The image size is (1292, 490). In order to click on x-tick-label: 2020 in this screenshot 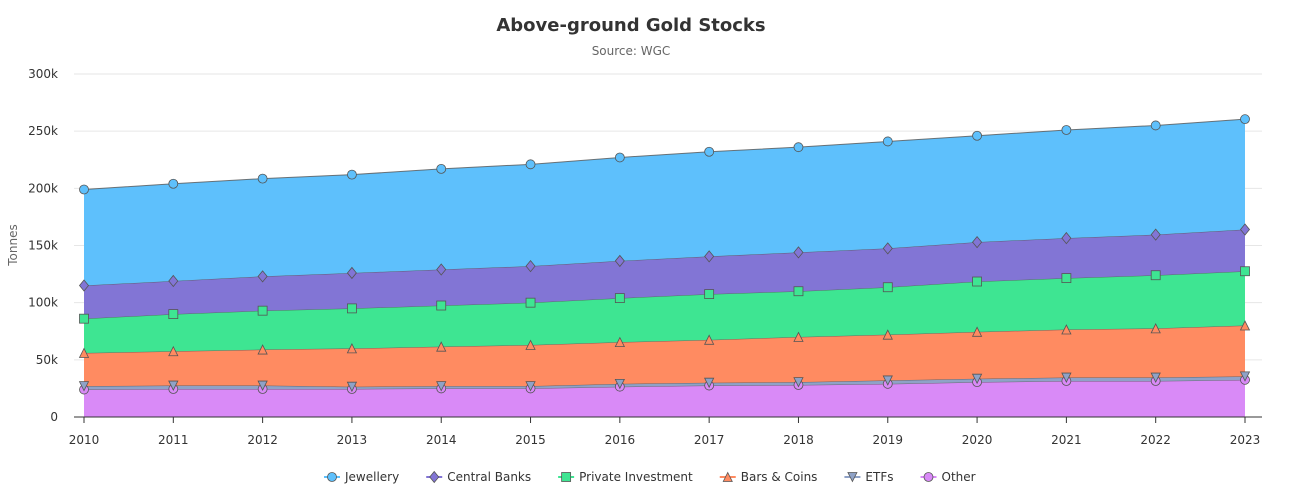, I will do `click(977, 440)`.